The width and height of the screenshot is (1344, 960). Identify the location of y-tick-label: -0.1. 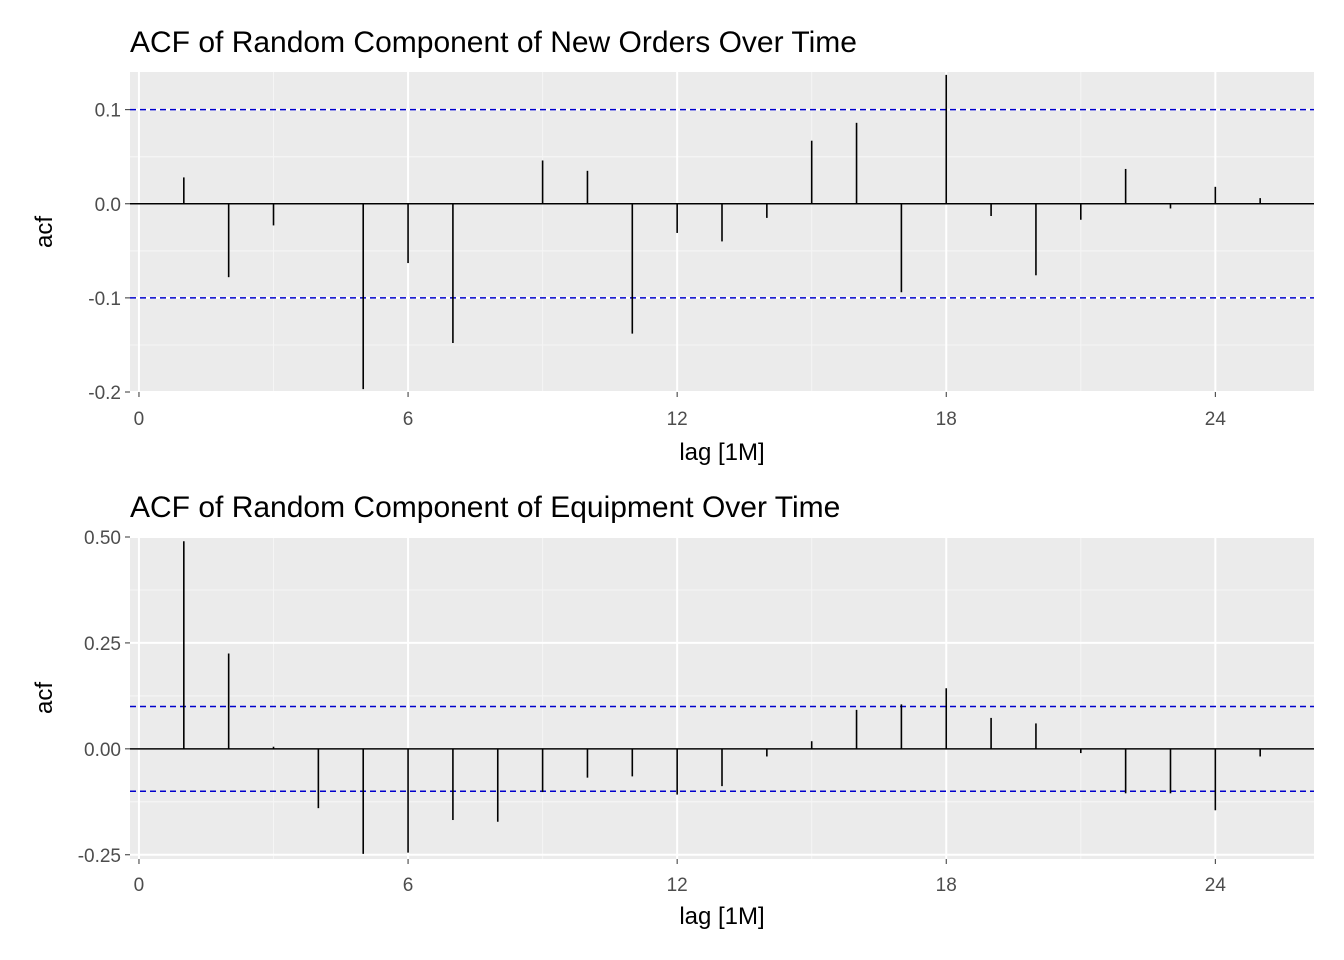
(104, 299).